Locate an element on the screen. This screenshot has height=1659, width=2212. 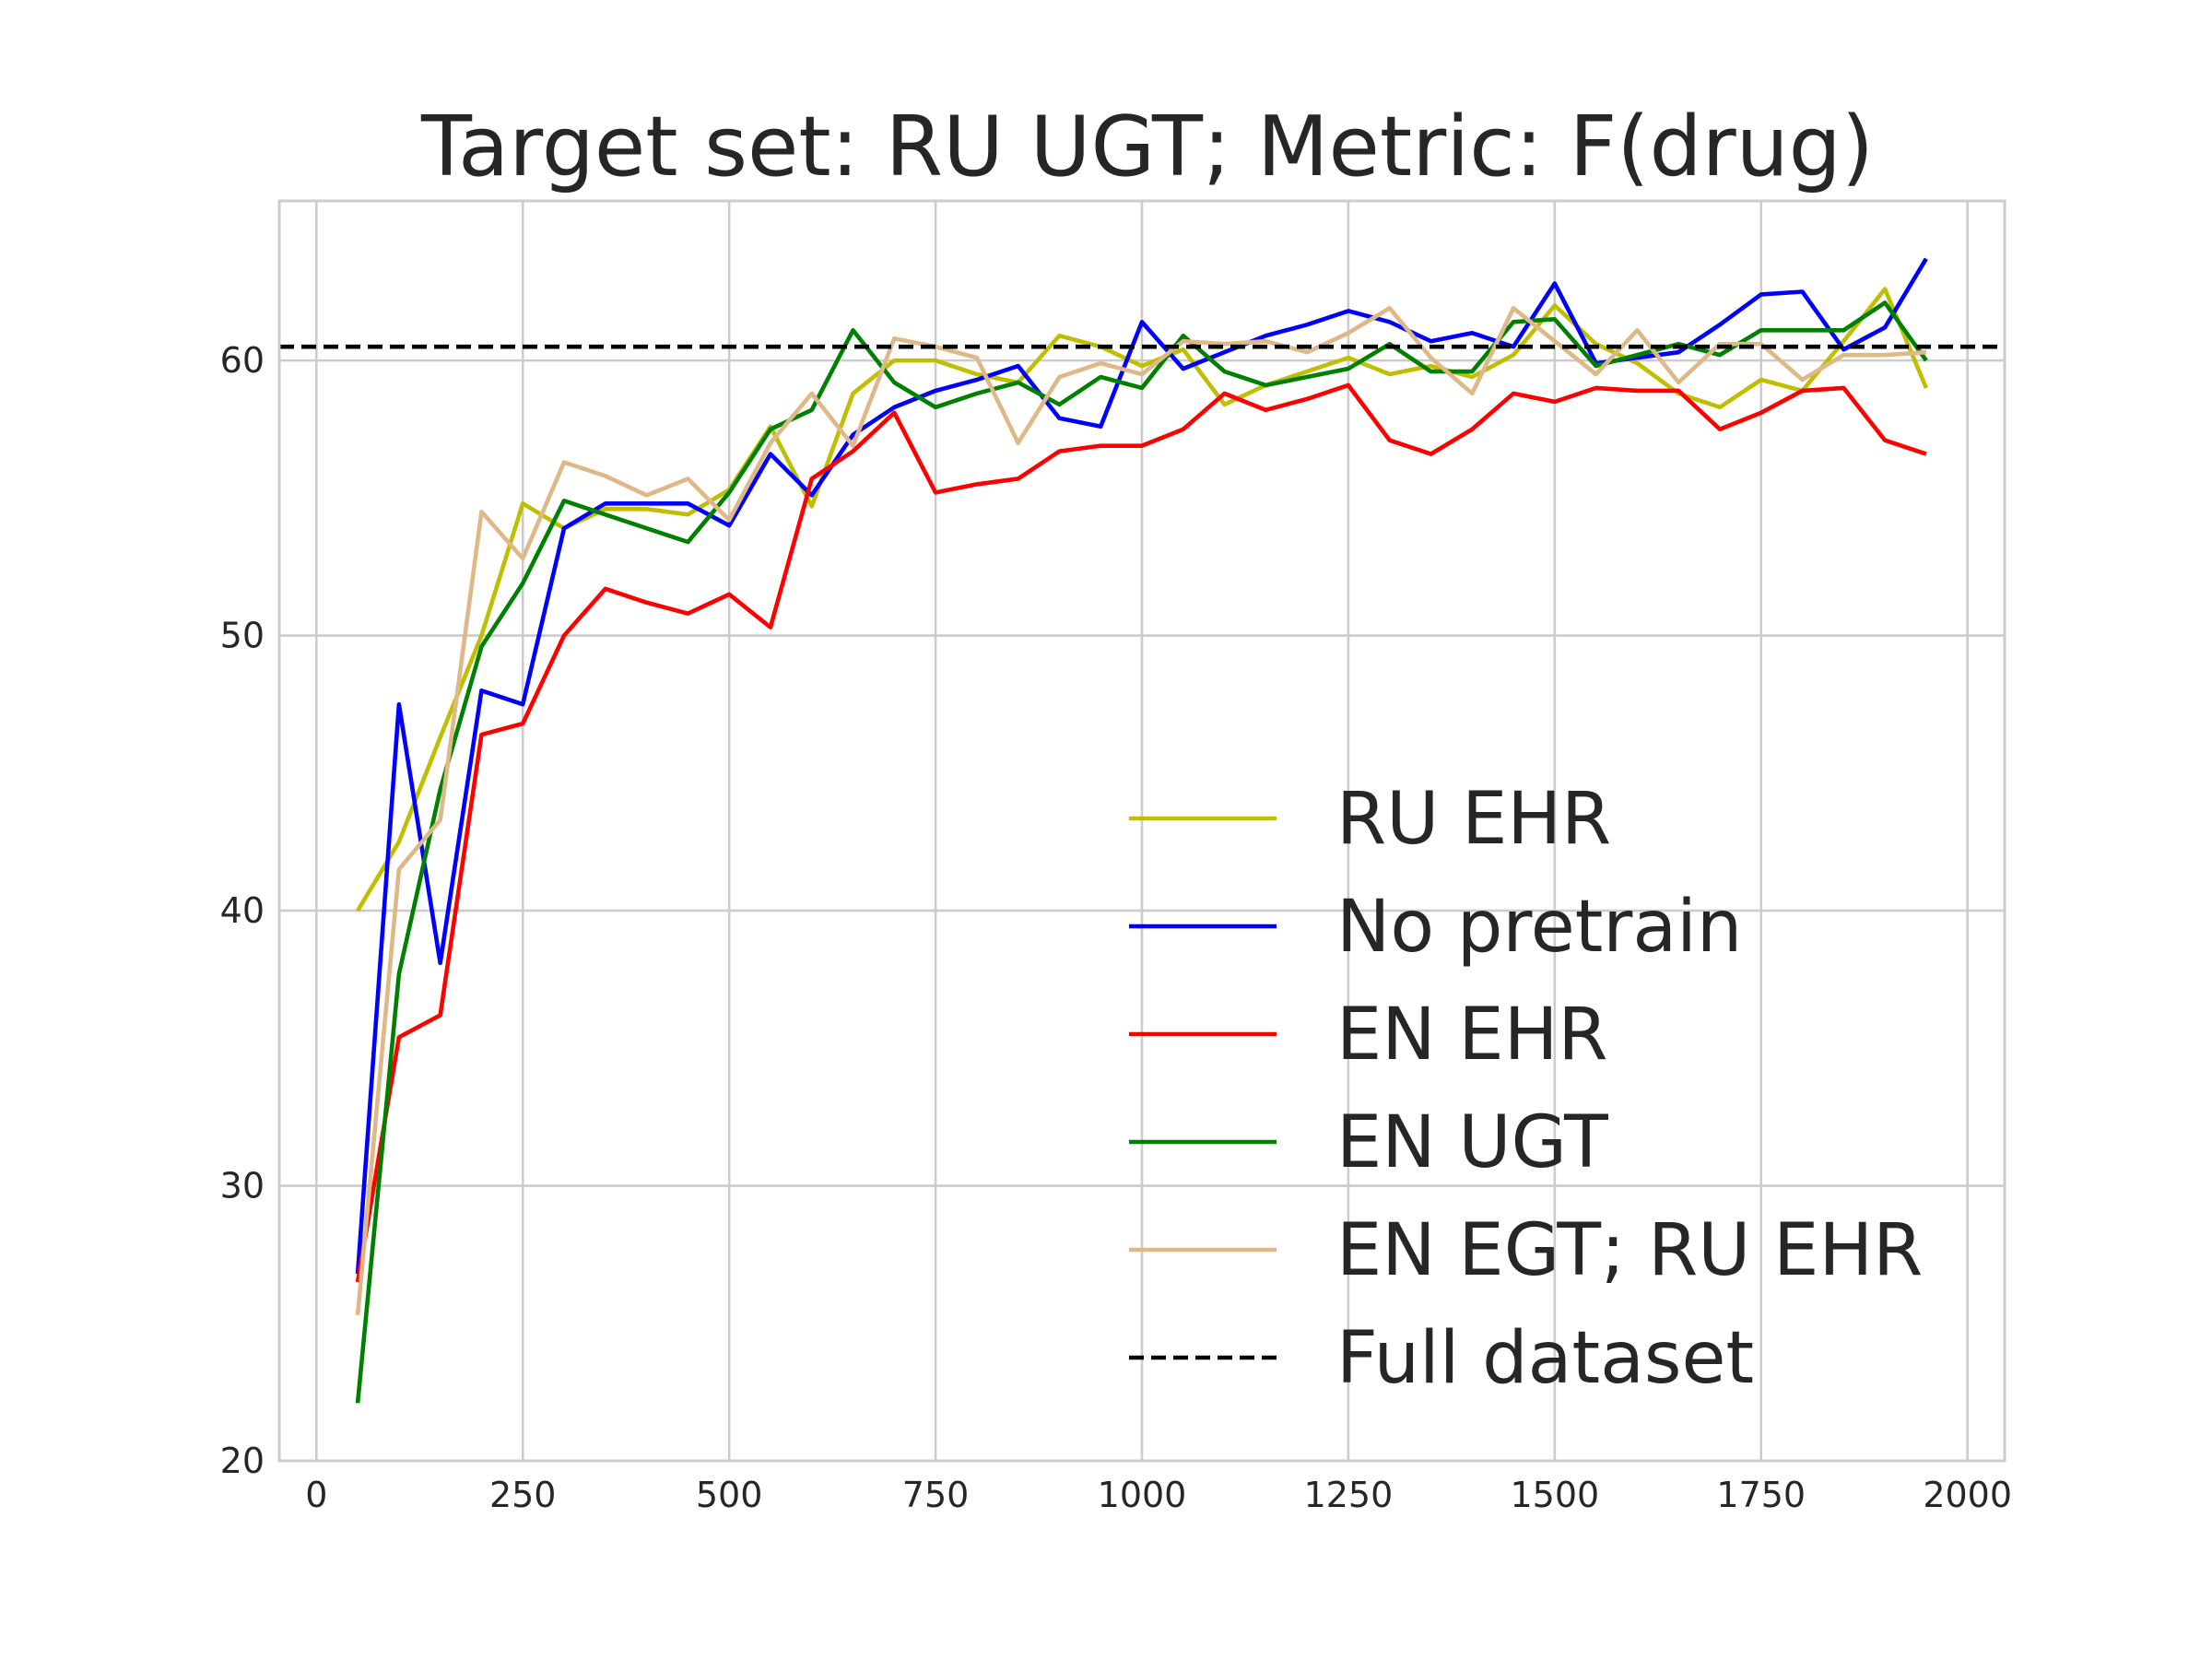
x-tick-label: 0 is located at coordinates (316, 1495).